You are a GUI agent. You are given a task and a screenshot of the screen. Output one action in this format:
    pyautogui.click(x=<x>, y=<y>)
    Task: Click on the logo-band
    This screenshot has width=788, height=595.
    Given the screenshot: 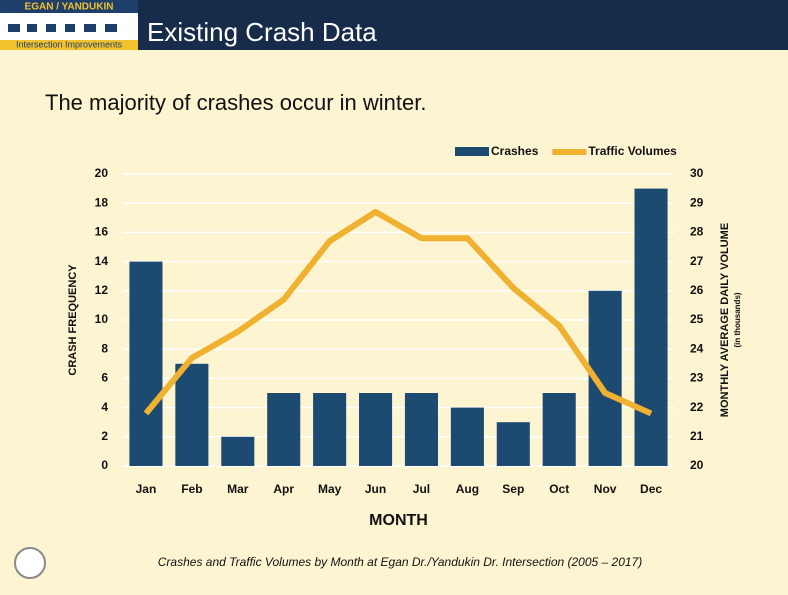 What is the action you would take?
    pyautogui.click(x=69, y=6)
    